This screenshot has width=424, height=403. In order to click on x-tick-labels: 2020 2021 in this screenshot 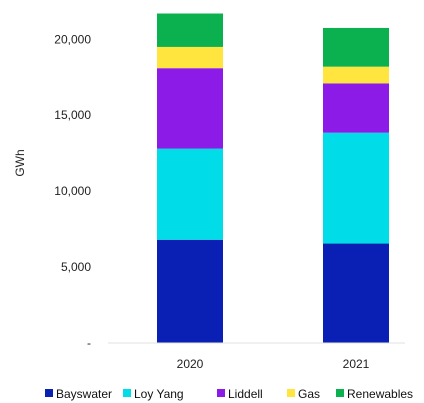, I will do `click(273, 364)`.